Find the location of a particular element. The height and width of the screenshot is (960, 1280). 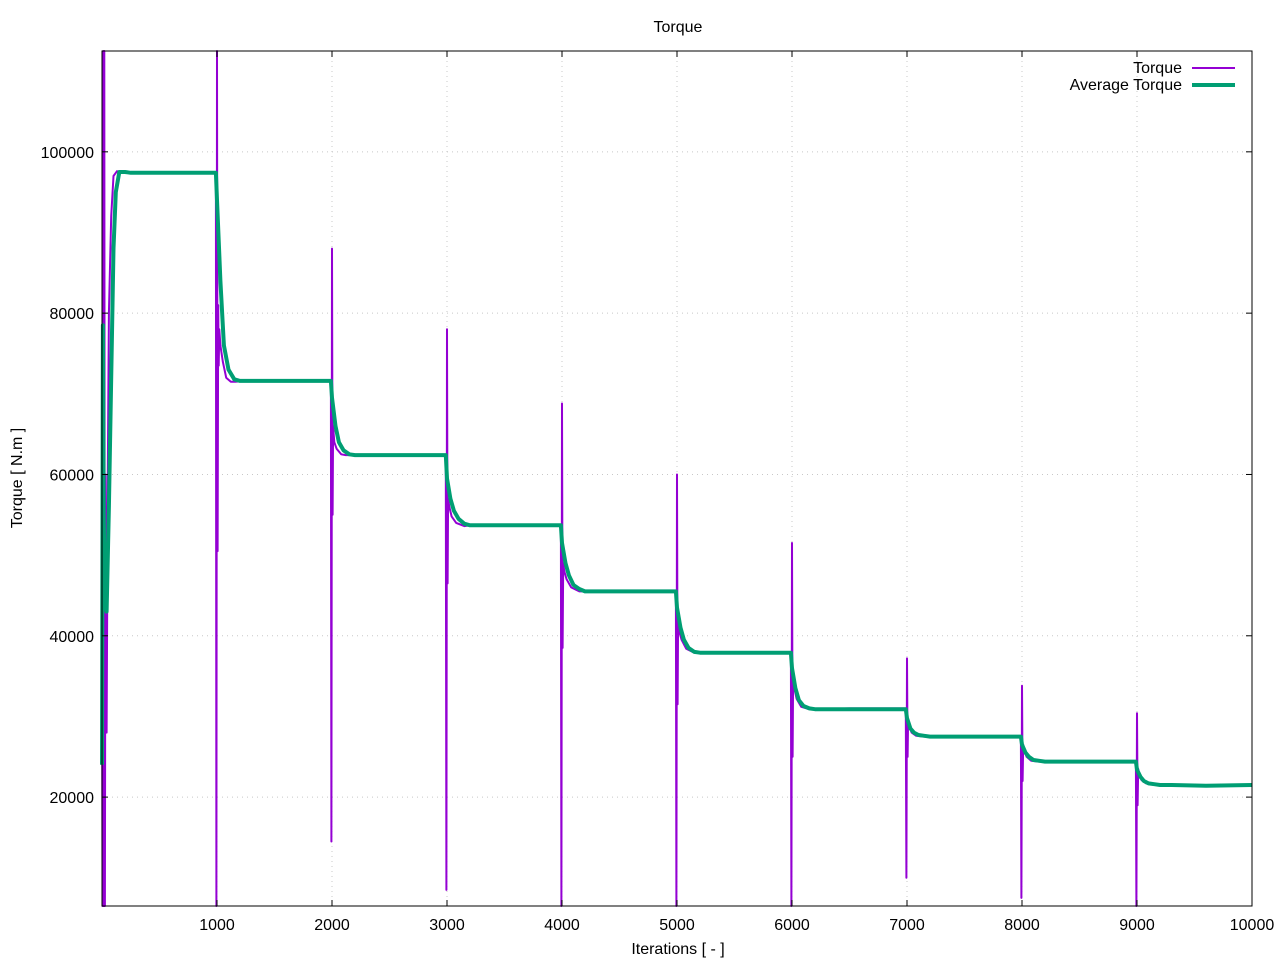

x-tick-label: 7000 is located at coordinates (907, 925).